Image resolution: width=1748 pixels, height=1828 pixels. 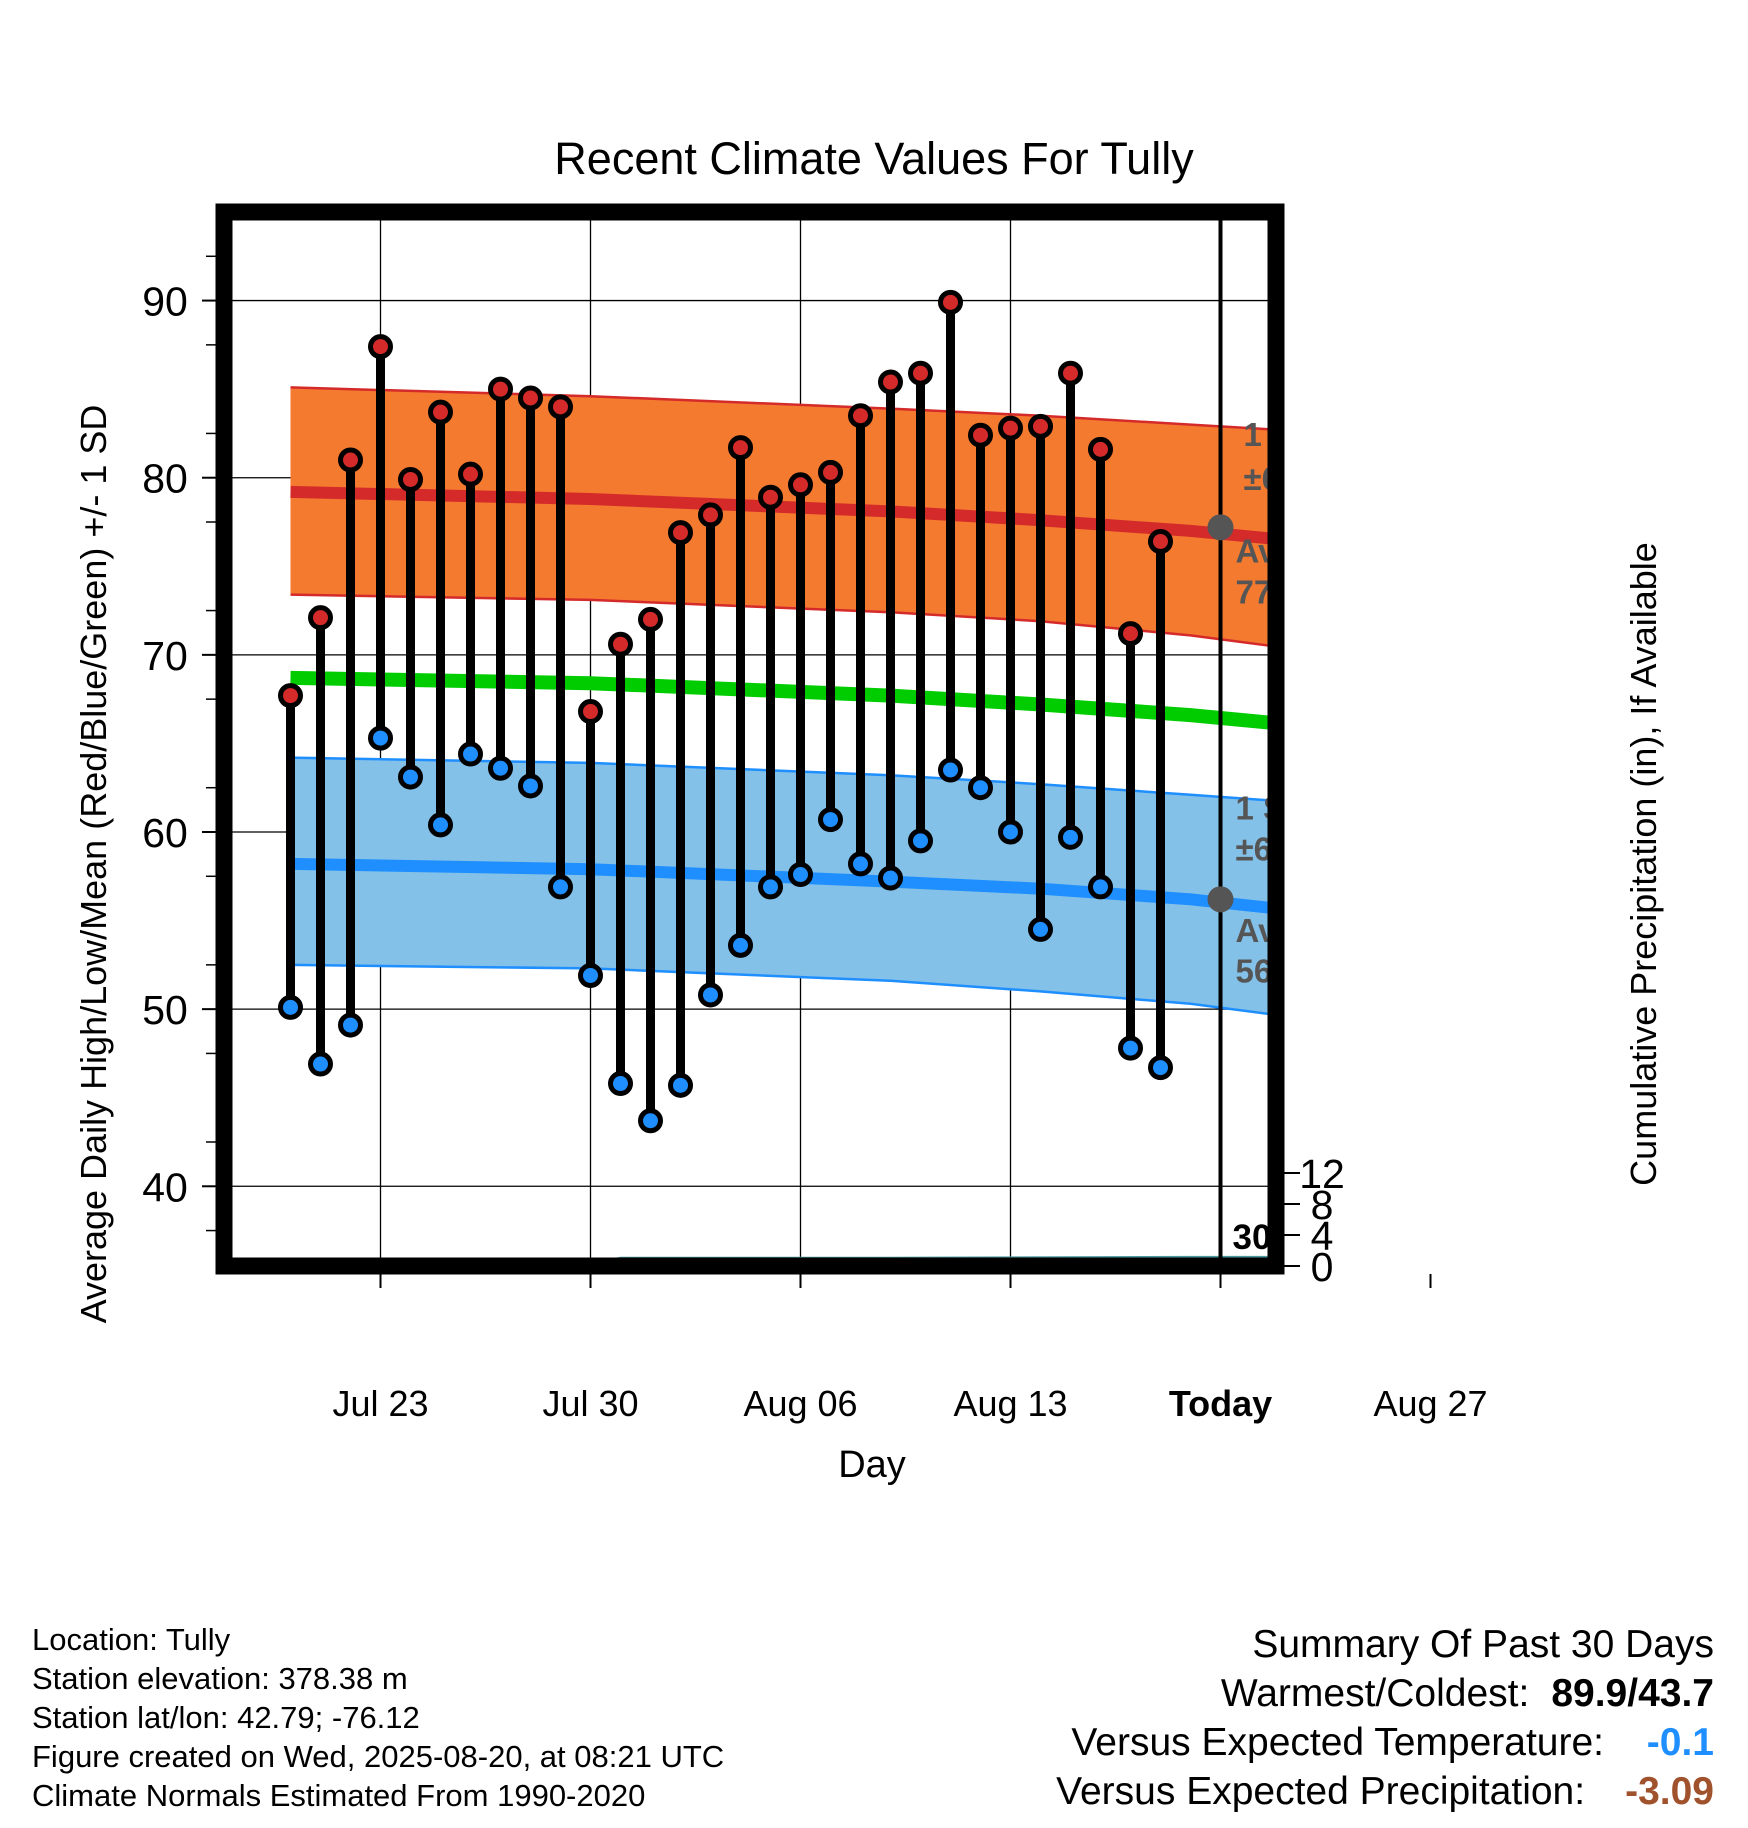 I want to click on precip-value: -3.09, so click(x=1669, y=1791).